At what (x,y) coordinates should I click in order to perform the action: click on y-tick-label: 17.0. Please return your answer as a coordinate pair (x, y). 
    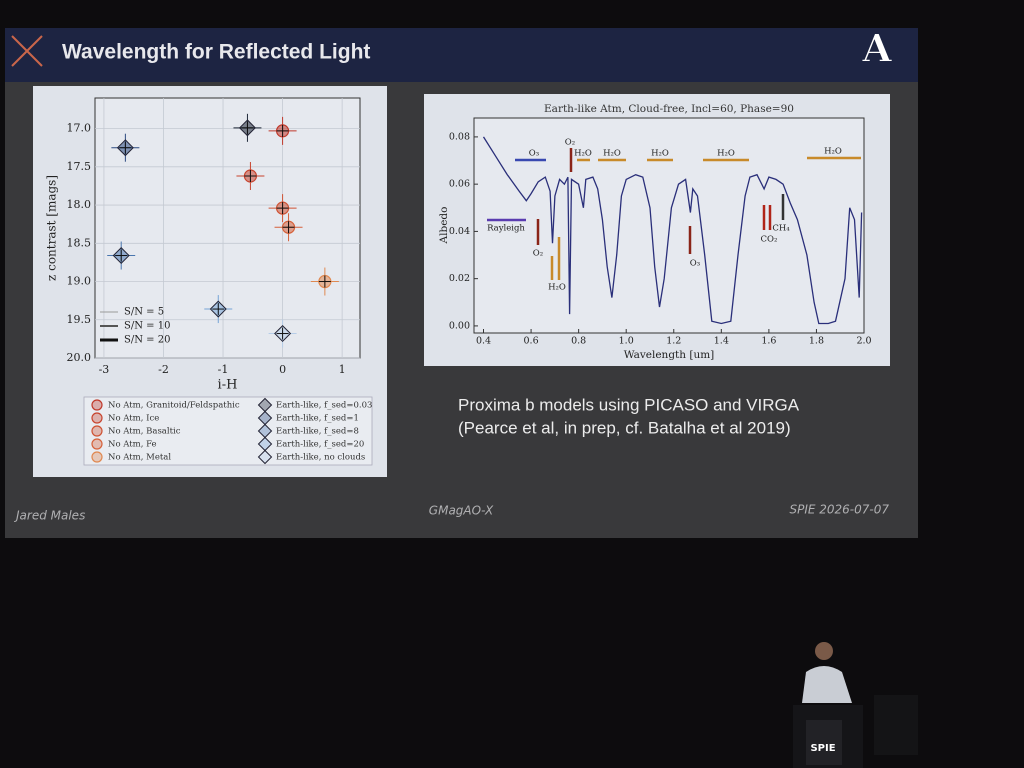
    Looking at the image, I should click on (79, 128).